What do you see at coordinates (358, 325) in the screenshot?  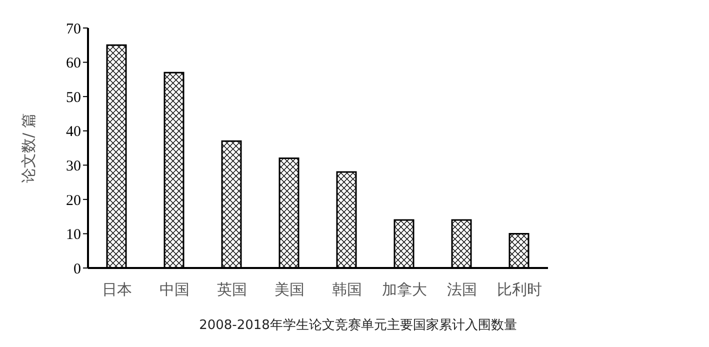 I see `text: 2008-2018年学生论文竞赛单元主要国家累计入围数量` at bounding box center [358, 325].